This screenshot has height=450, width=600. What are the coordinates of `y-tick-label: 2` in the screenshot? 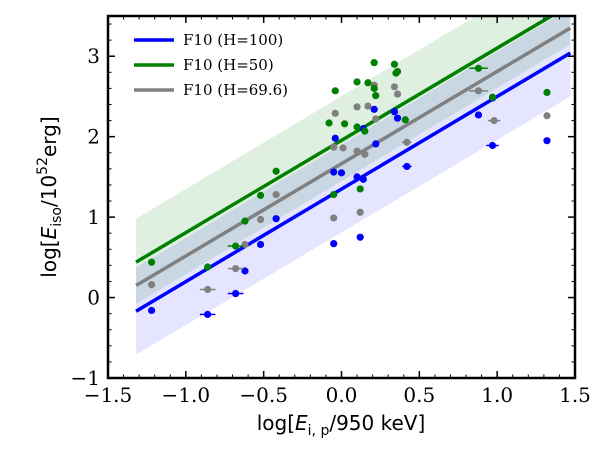 It's located at (93, 137).